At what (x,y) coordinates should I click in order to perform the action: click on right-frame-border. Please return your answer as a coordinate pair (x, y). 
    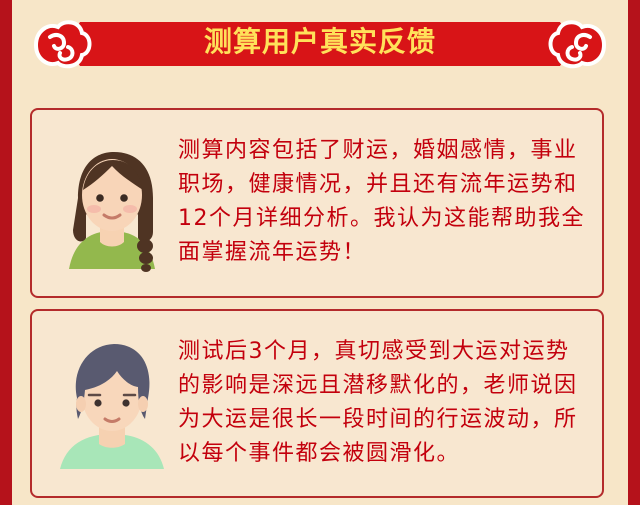
    Looking at the image, I should click on (634, 252).